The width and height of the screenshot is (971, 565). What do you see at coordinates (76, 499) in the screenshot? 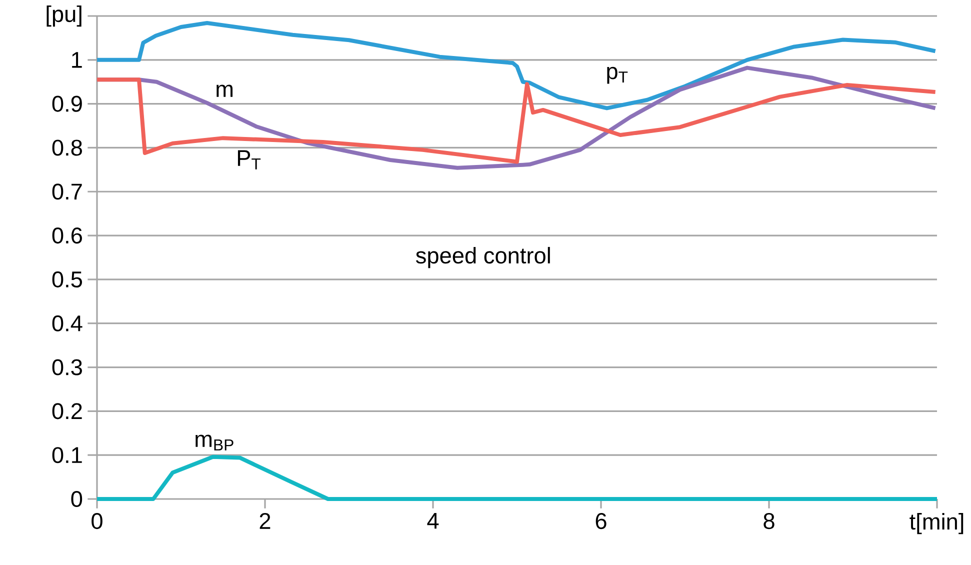
I see `y-tick-label: 0` at bounding box center [76, 499].